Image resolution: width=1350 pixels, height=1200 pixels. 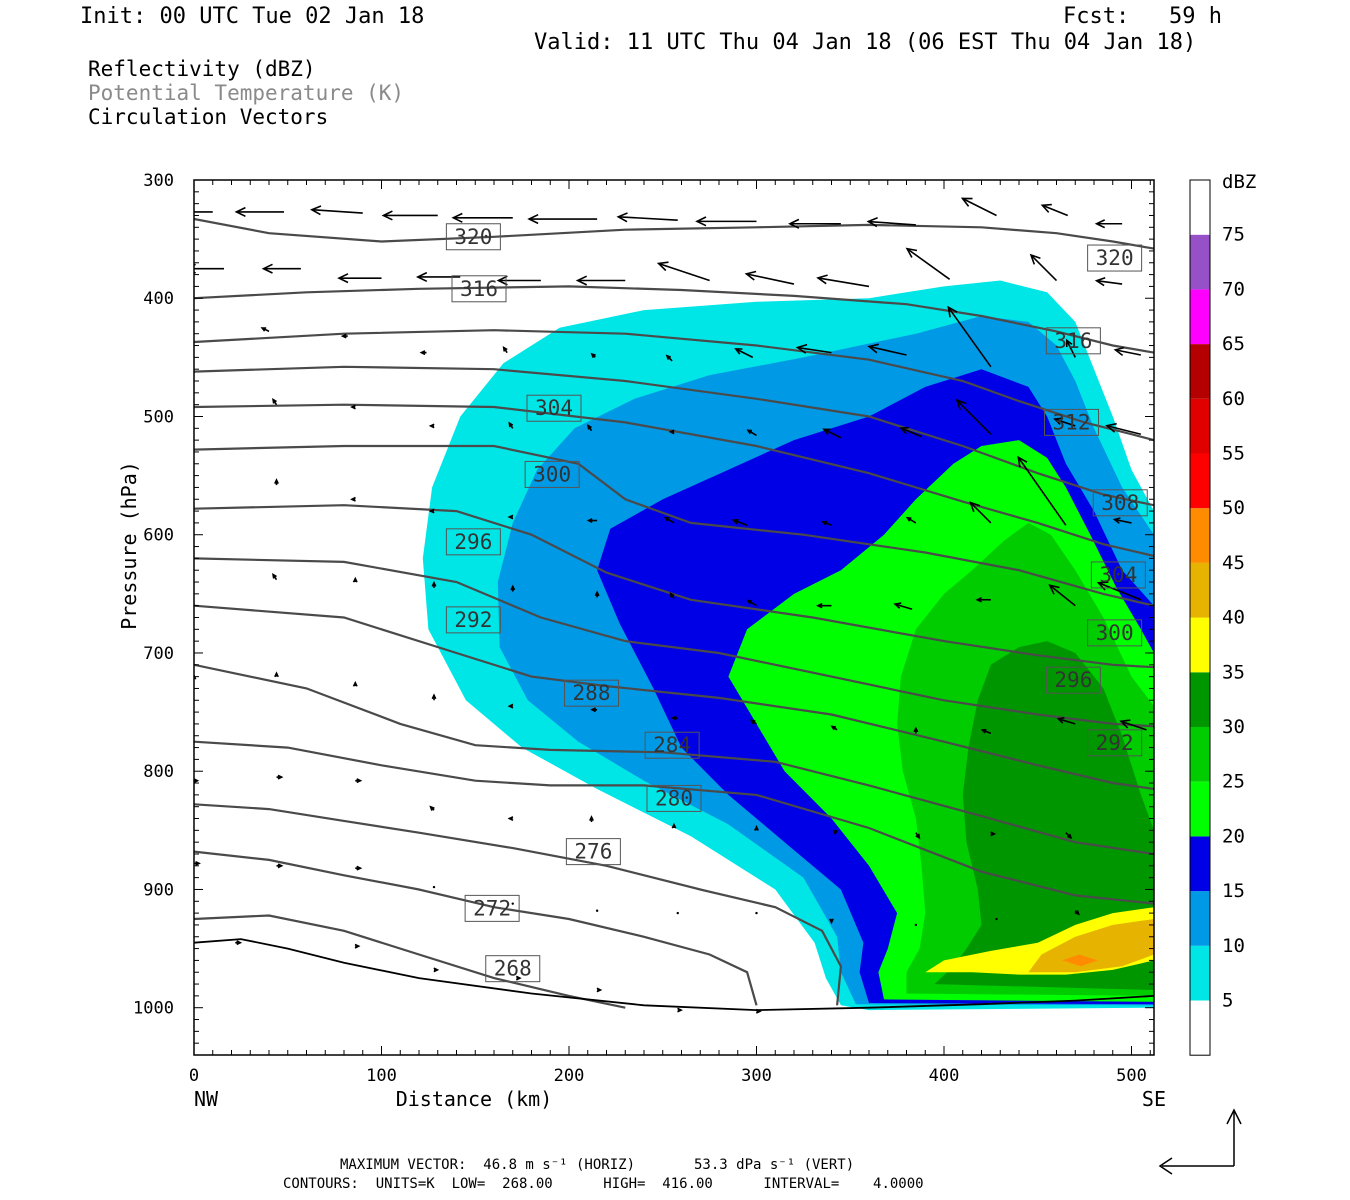 I want to click on terrain-line, so click(x=674, y=975).